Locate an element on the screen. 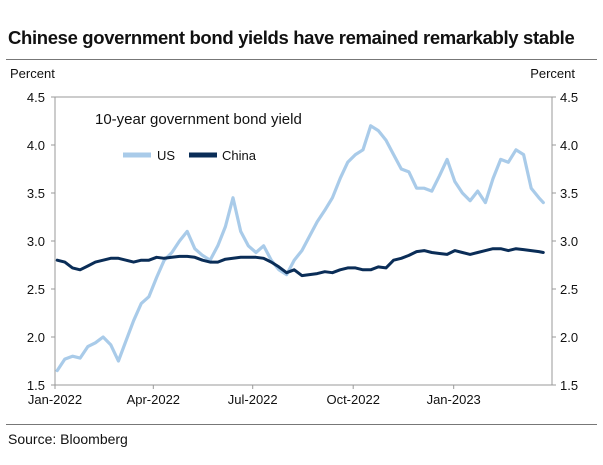 The image size is (603, 465). y-tick-label-left: 3.5 is located at coordinates (36, 193).